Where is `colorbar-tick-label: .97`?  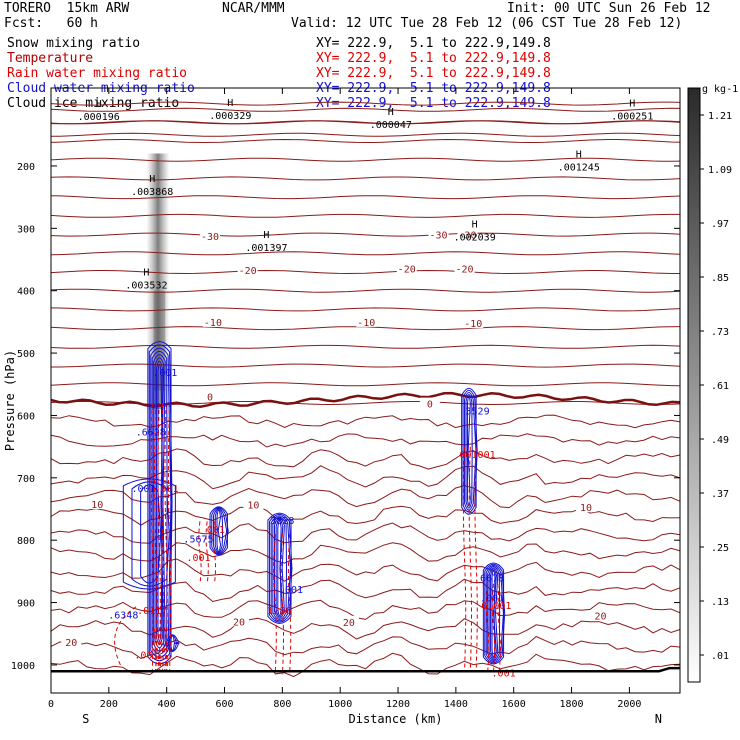 colorbar-tick-label: .97 is located at coordinates (720, 224).